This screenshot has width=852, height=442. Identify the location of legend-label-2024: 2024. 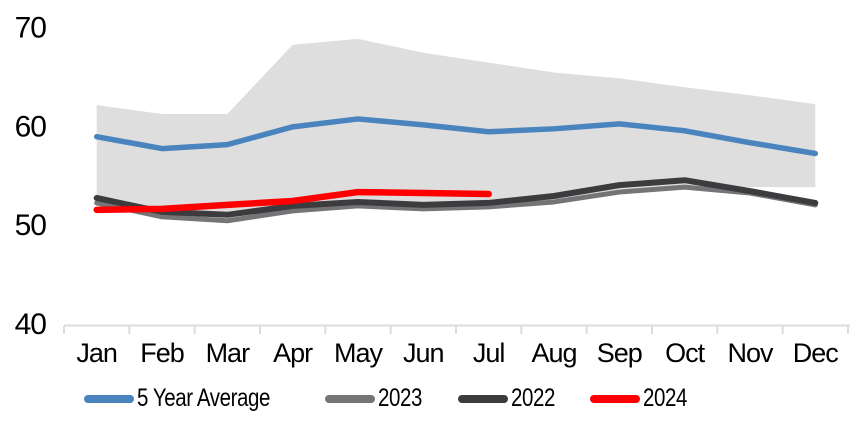
(665, 398).